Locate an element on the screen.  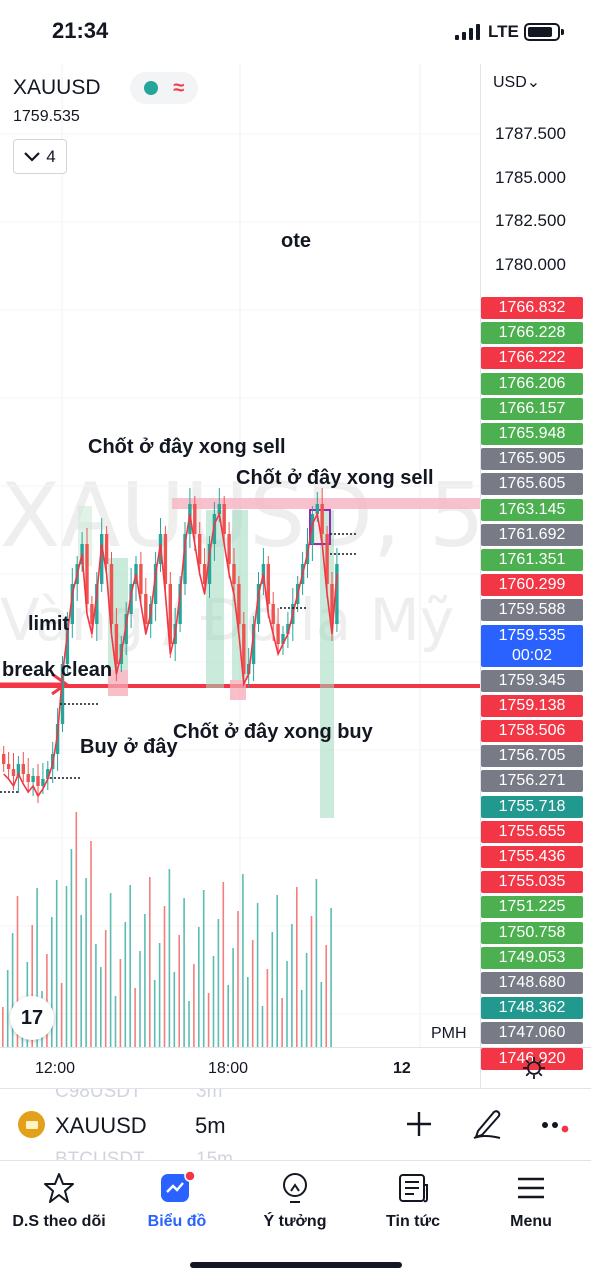
data-delay-icon: ≈ is located at coordinates (179, 87).